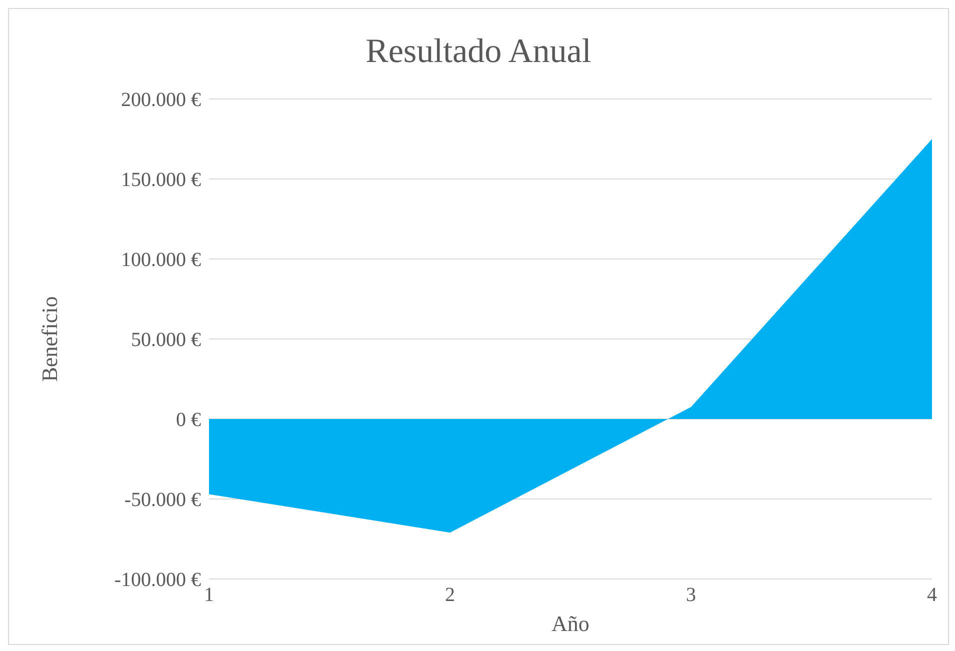 The height and width of the screenshot is (651, 955). I want to click on x-tick-label: 2, so click(450, 595).